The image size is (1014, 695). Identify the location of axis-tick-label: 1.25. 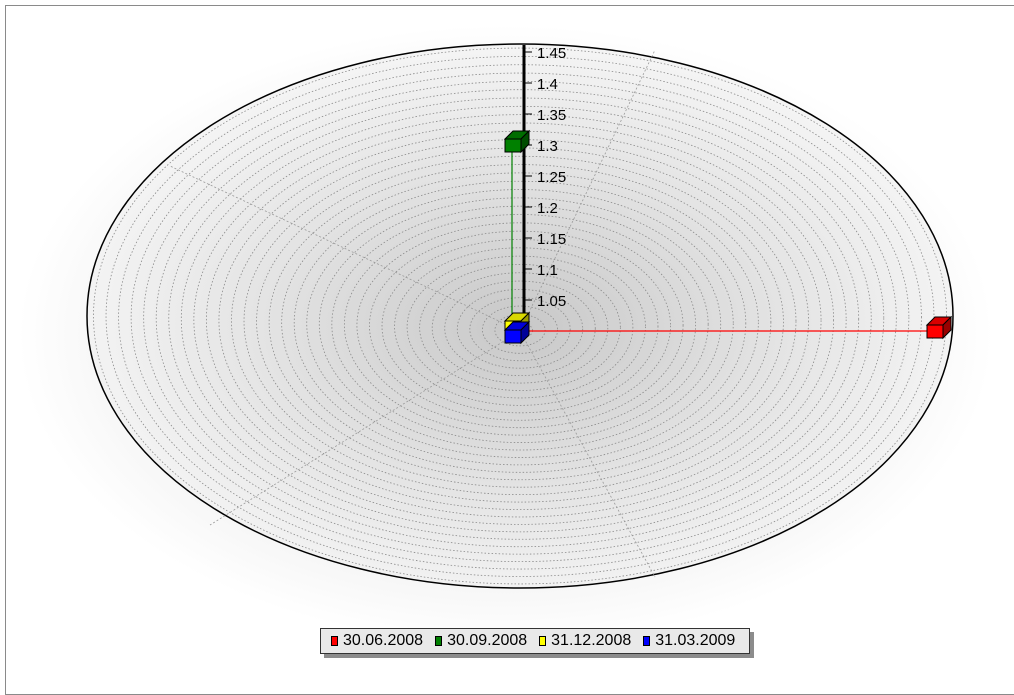
(551, 177).